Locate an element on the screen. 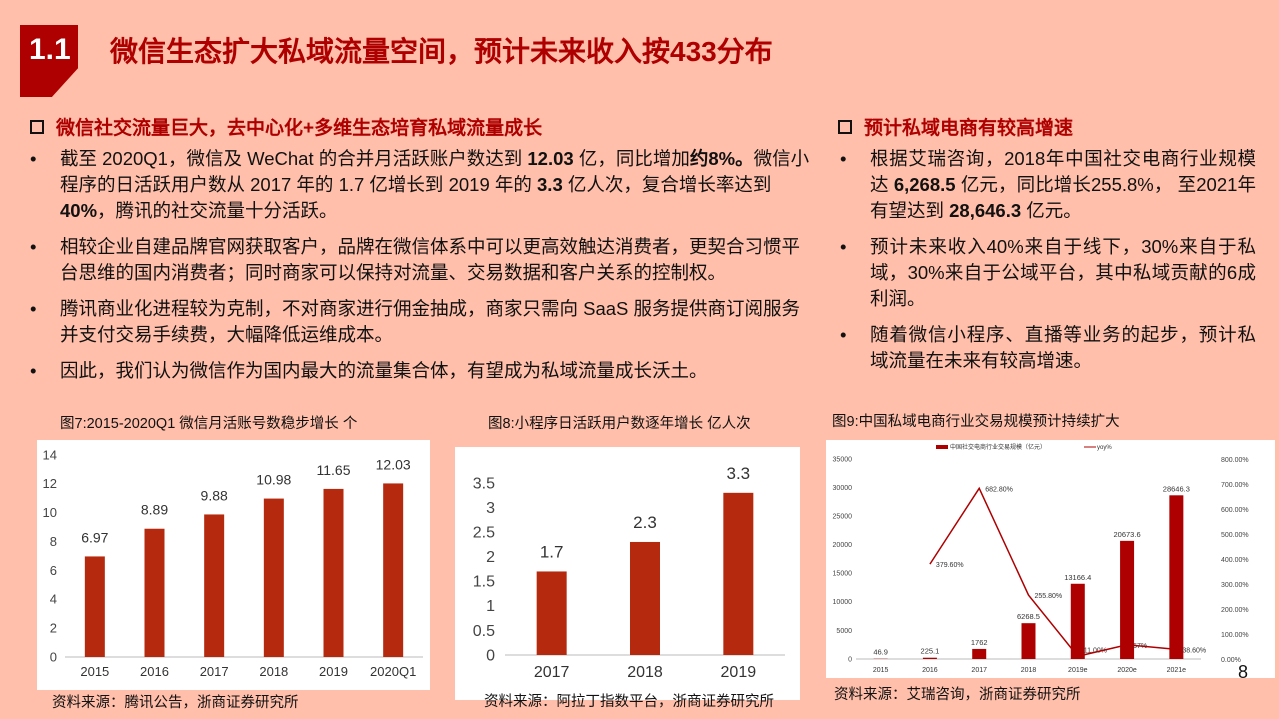 The height and width of the screenshot is (719, 1279). y-tick-label: 35000 is located at coordinates (843, 459).